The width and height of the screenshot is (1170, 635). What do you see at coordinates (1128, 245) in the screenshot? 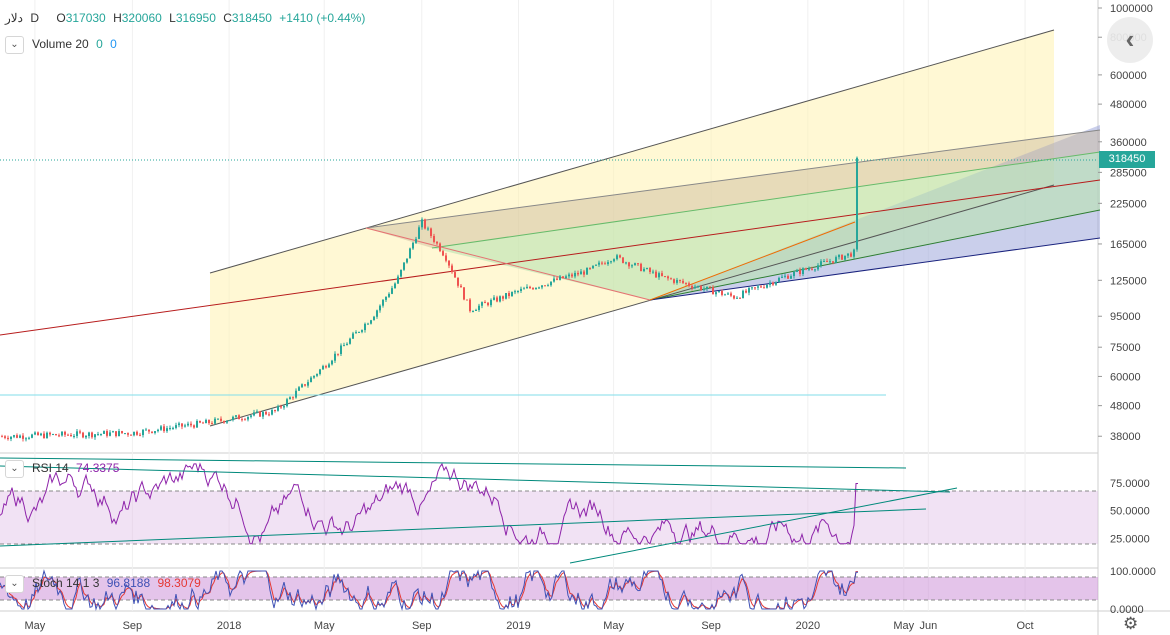
I see `price-tick-label: 165000` at bounding box center [1128, 245].